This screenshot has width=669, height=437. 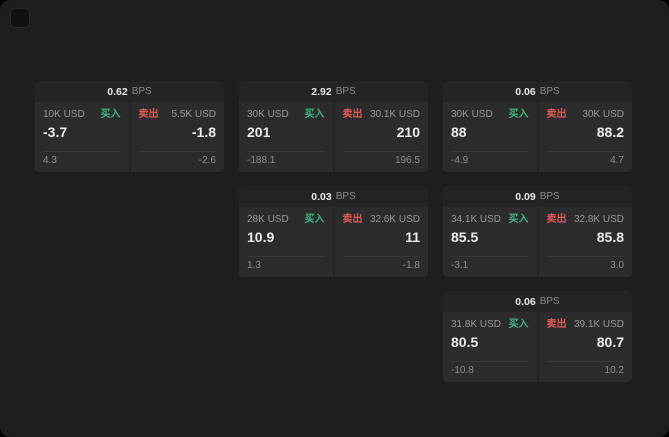 I want to click on quote-panels: 28K USD 买入 10.9 1.3 卖出 32.6K USD 11 -1.8, so click(x=333, y=242).